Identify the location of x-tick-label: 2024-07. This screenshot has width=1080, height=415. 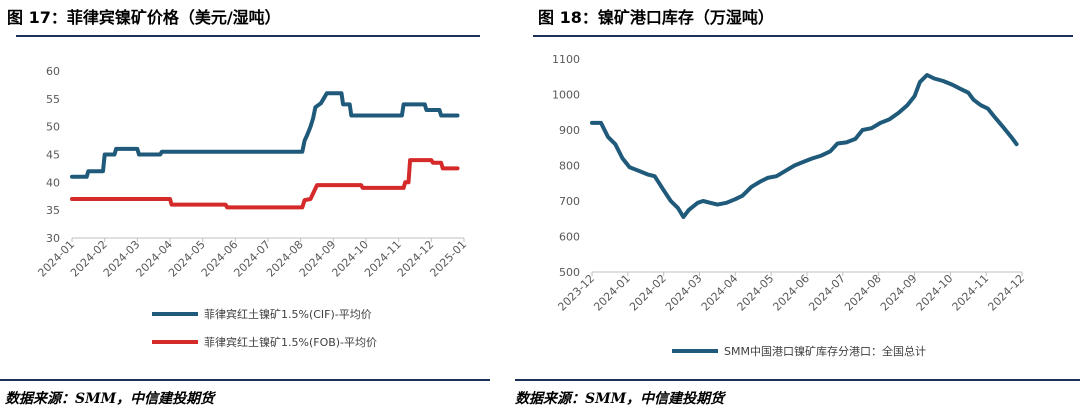
(827, 293).